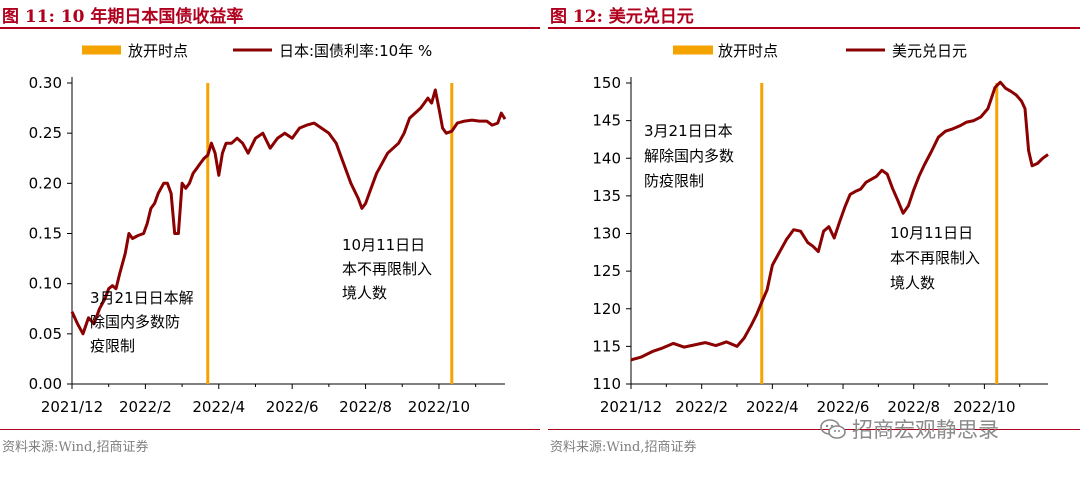  I want to click on y-tick-label: 115, so click(606, 346).